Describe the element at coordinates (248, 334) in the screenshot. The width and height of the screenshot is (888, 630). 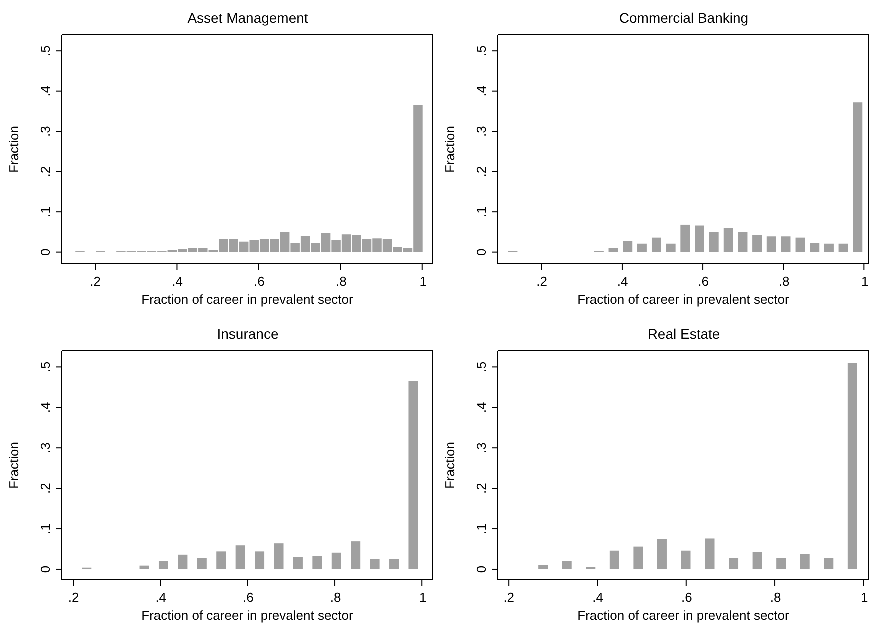
I see `chart-title: Insurance` at that location.